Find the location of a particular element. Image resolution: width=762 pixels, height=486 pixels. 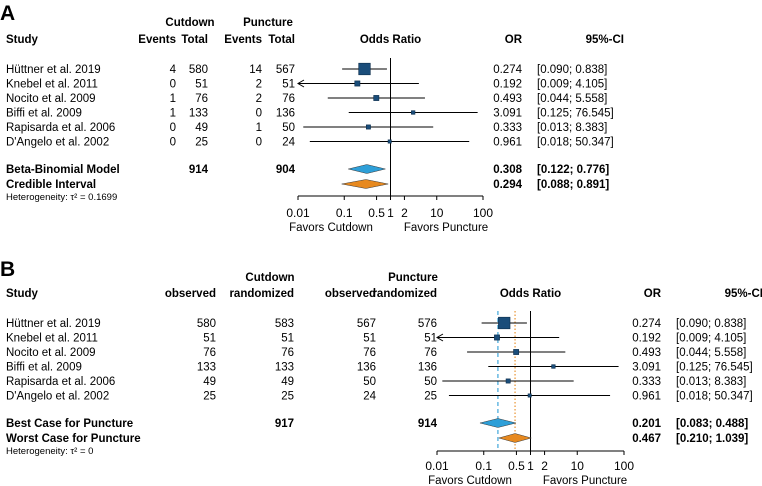

study-name: D'Angelo et al. 2002 is located at coordinates (57, 143).